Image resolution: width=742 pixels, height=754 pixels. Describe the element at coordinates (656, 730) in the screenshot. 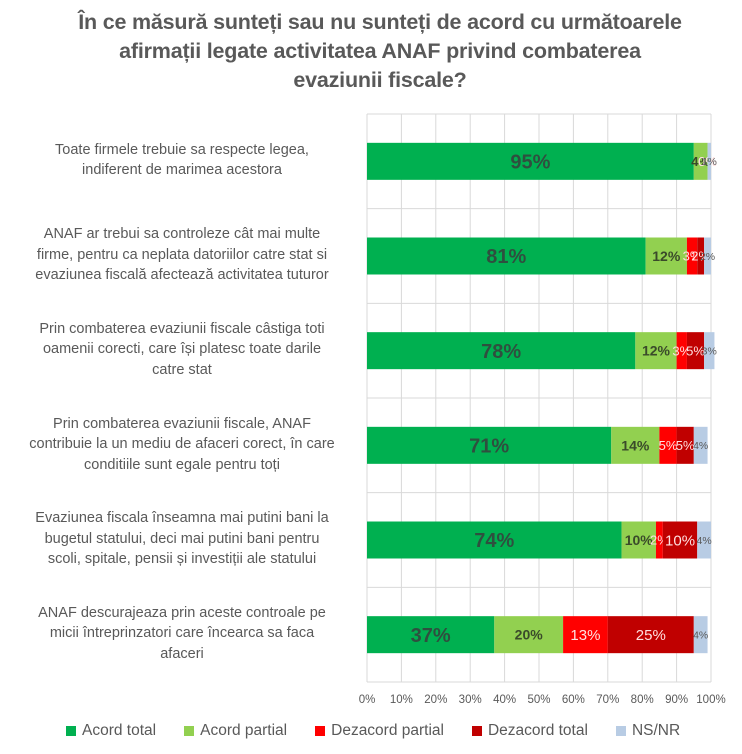

I see `legend-label: NS/NR` at that location.